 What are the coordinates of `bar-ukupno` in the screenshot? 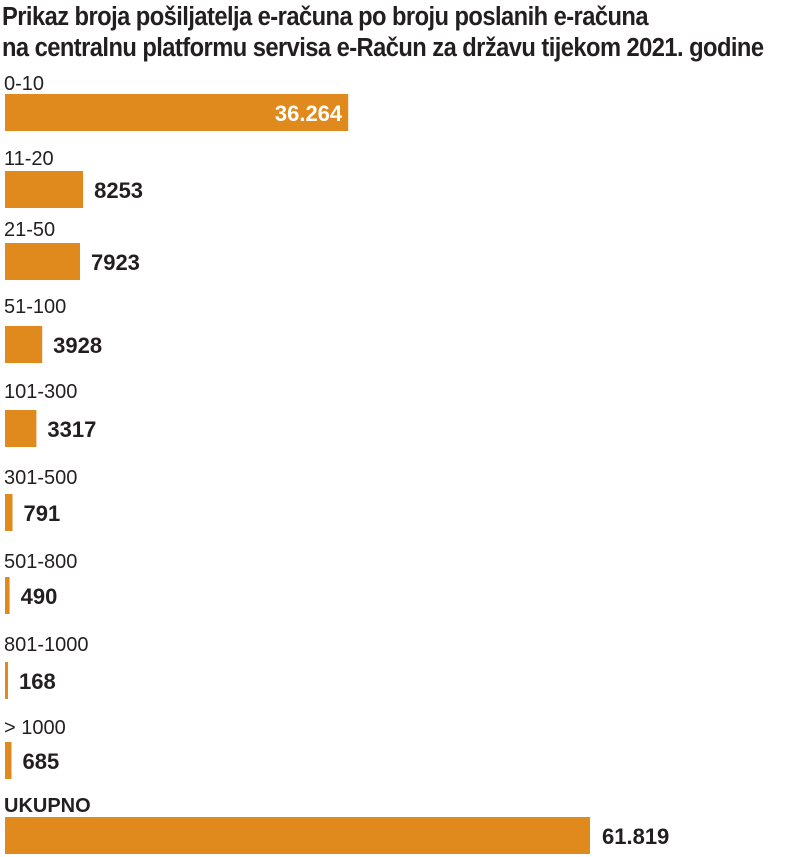 It's located at (297, 835).